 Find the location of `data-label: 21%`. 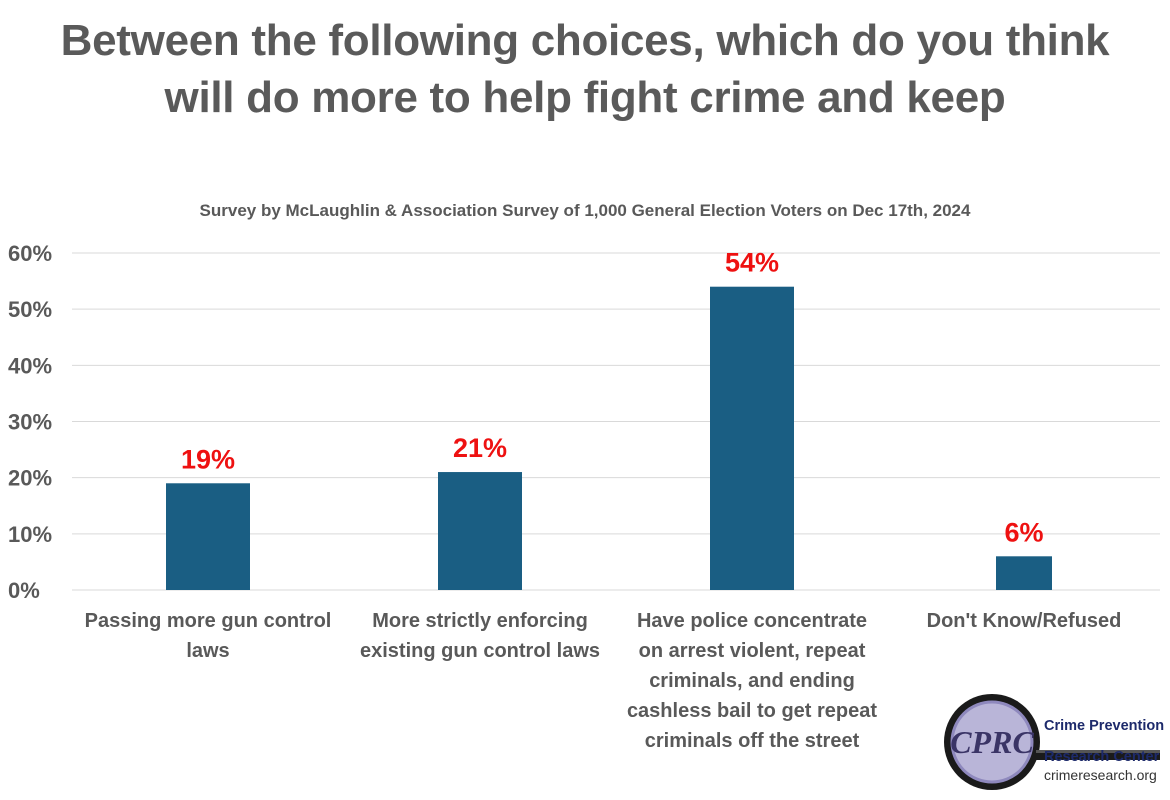

data-label: 21% is located at coordinates (480, 448).